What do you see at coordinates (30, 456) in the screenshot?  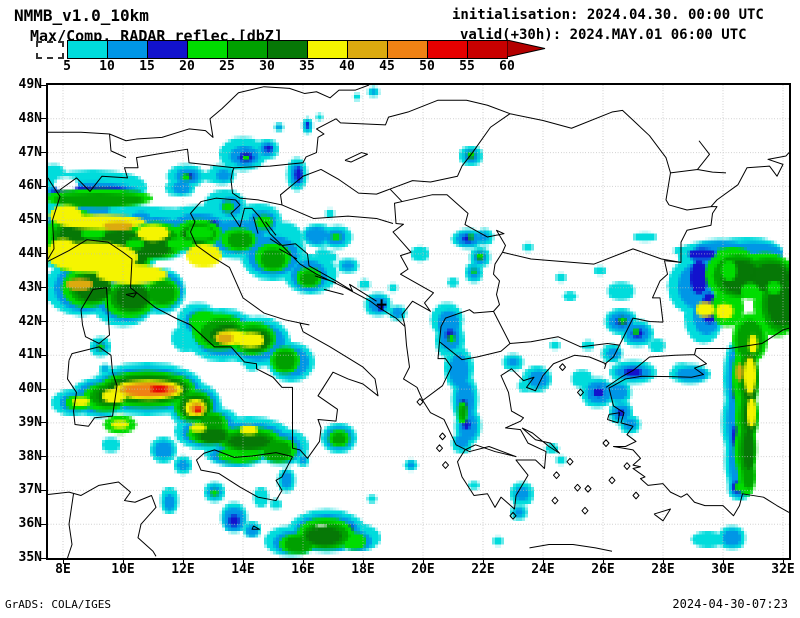 I see `lat-axis-label: 38N` at bounding box center [30, 456].